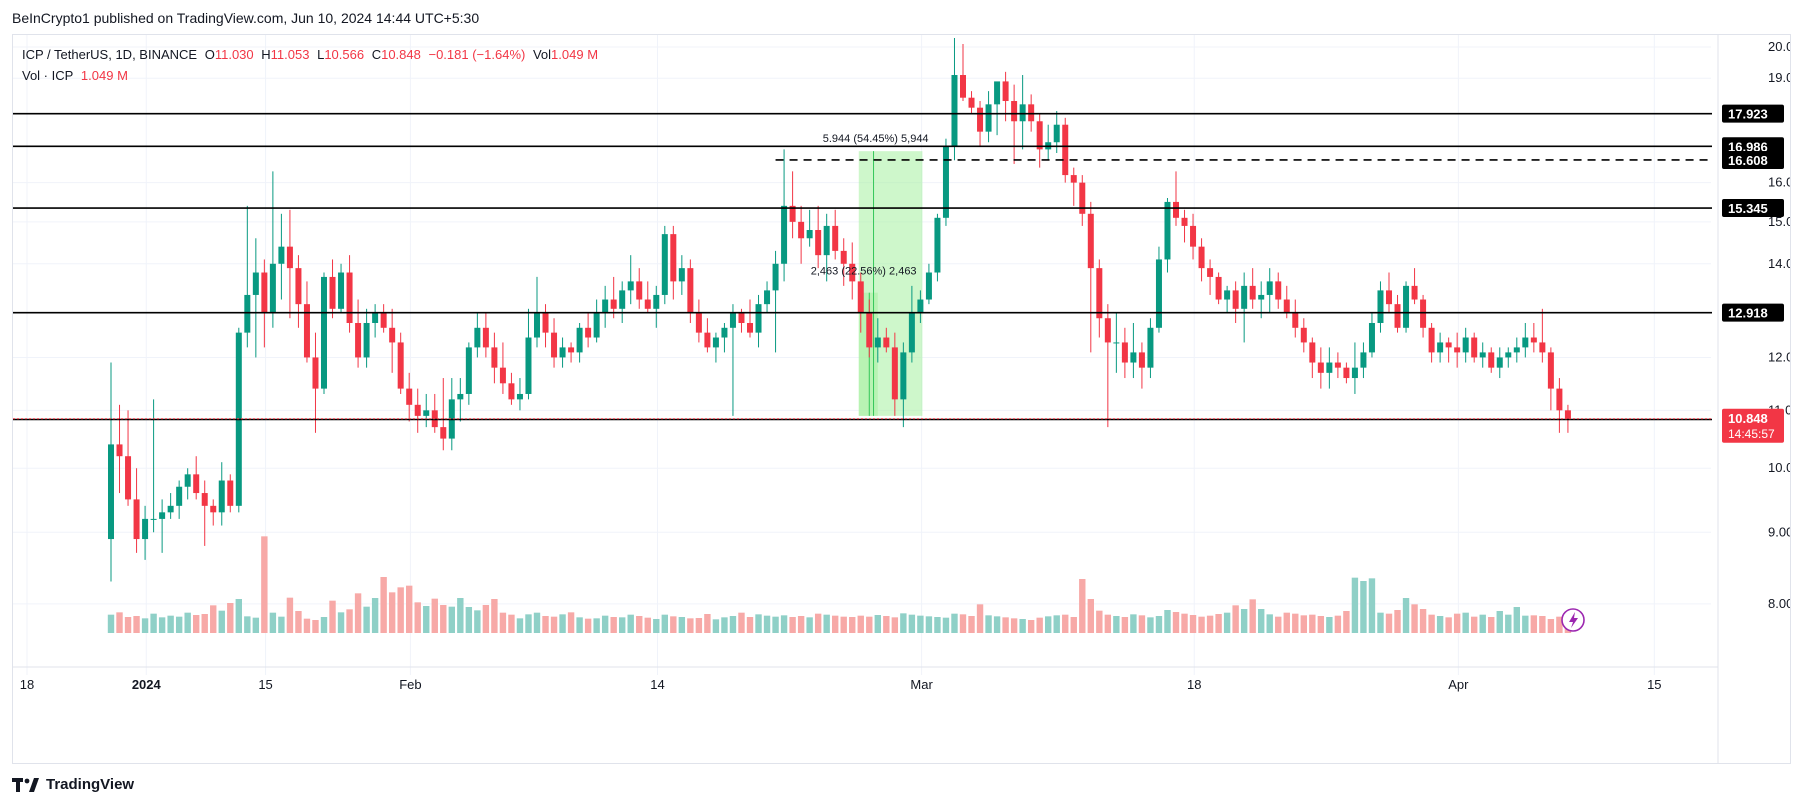 The image size is (1805, 808). I want to click on legend-low-value: 10.566, so click(344, 54).